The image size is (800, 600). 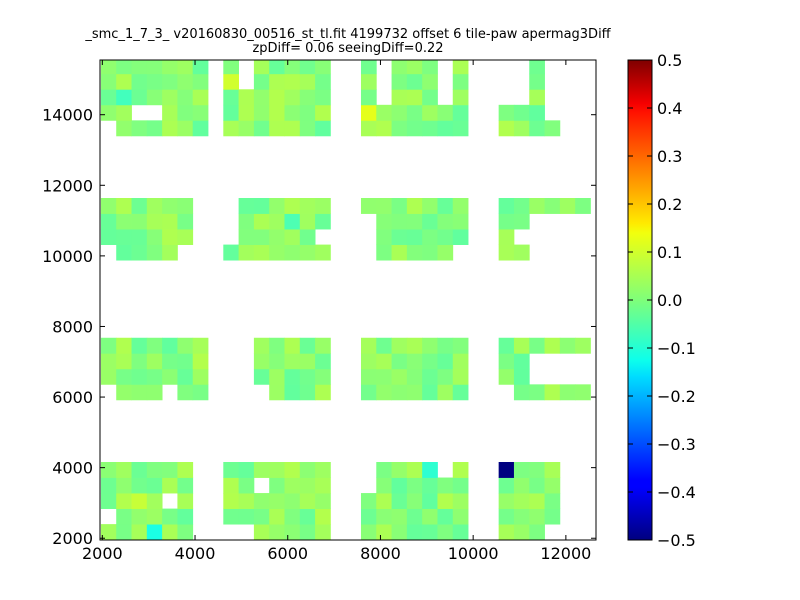 What do you see at coordinates (565, 553) in the screenshot?
I see `x-tick-label: 12000` at bounding box center [565, 553].